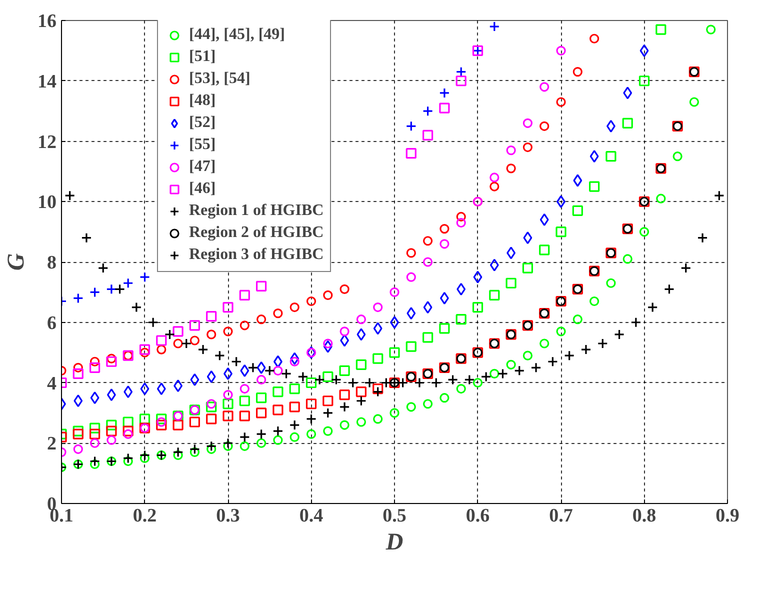  What do you see at coordinates (394, 516) in the screenshot?
I see `x-tick-label: 0.5` at bounding box center [394, 516].